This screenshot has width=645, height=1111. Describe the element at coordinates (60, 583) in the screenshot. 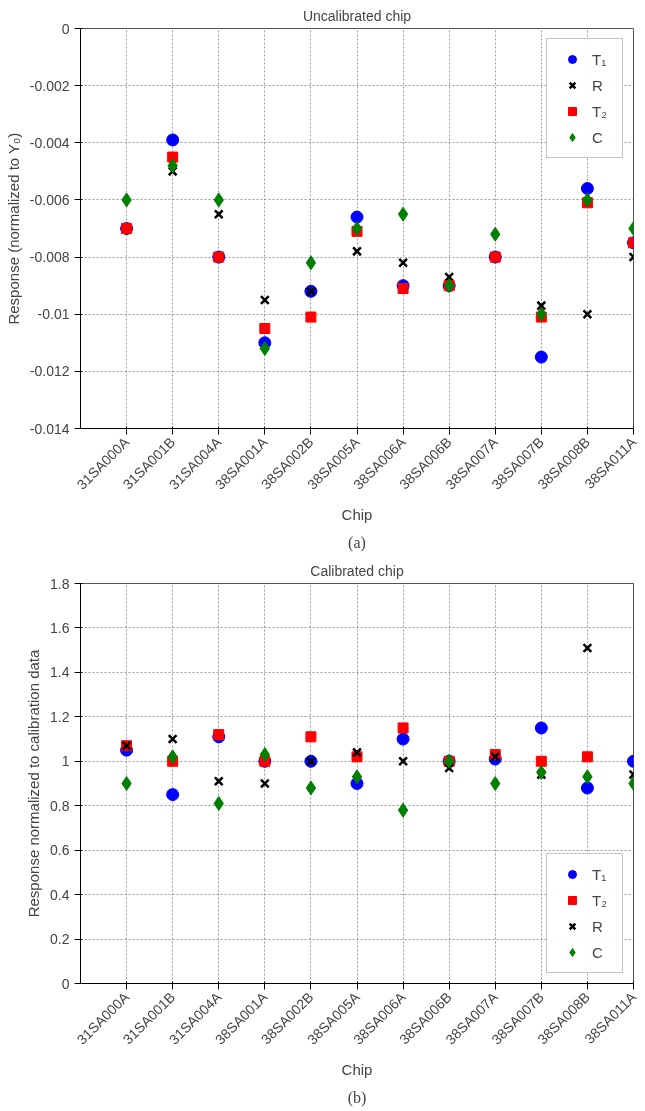

I see `y-tick-label: 1.8` at that location.